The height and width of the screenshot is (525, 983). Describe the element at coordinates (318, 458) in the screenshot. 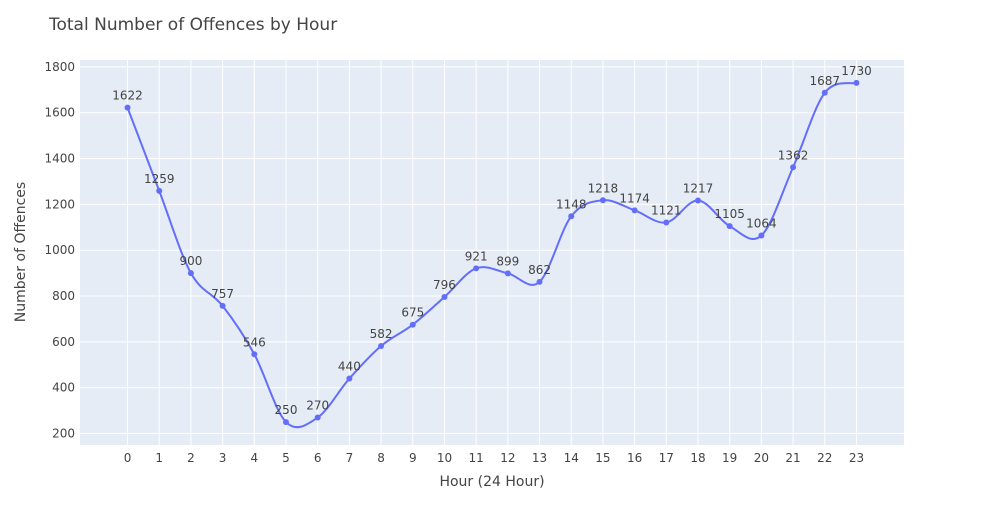

I see `x-tick-label: 6` at that location.